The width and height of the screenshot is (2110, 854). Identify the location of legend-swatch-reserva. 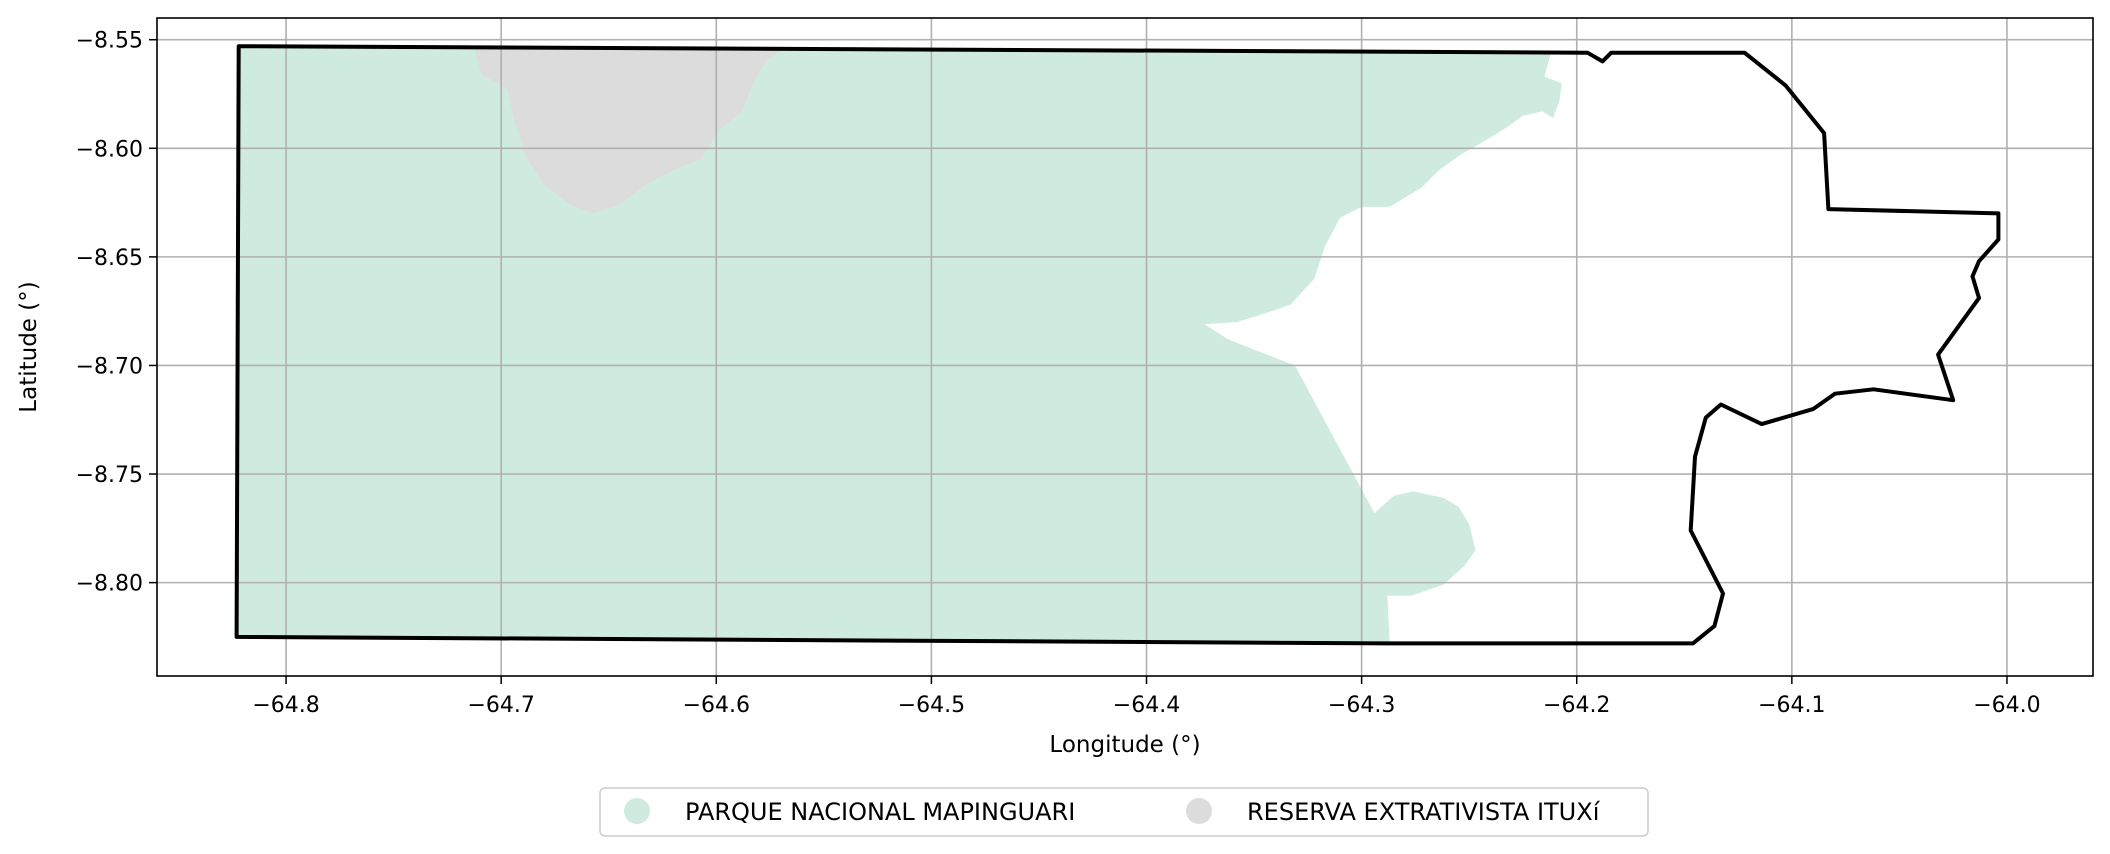
(1199, 811).